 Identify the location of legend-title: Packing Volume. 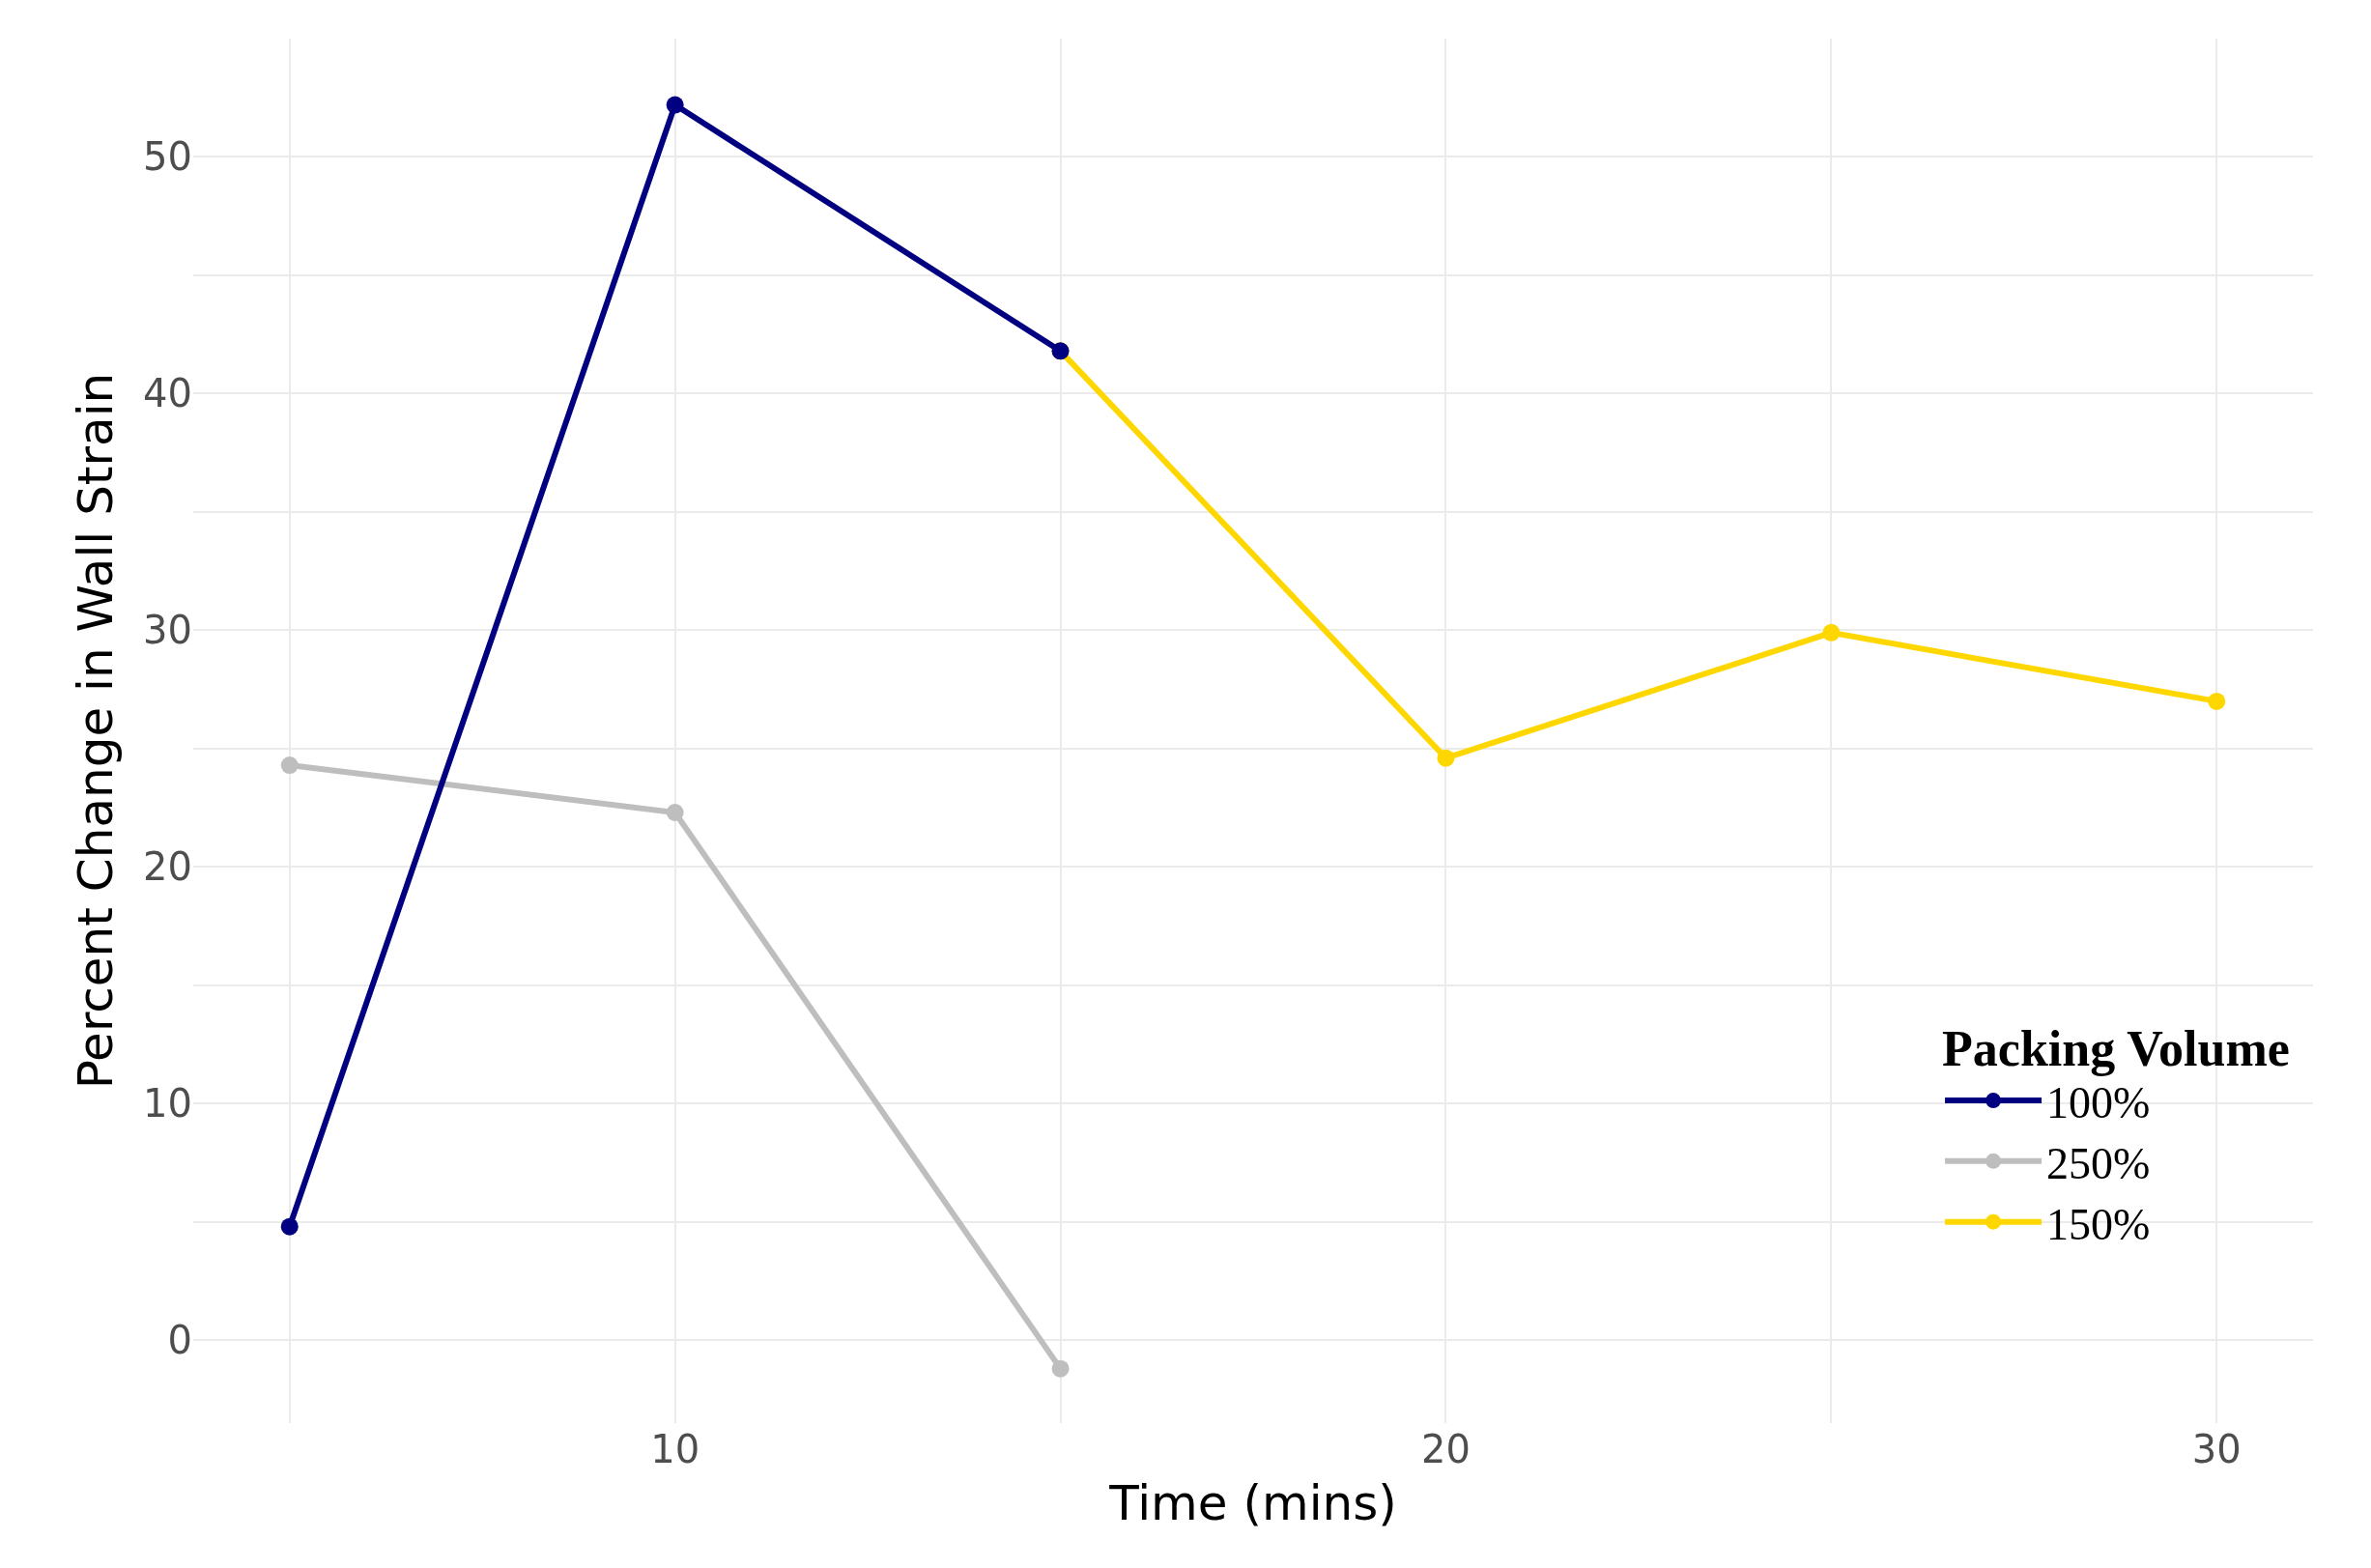
(2116, 1048).